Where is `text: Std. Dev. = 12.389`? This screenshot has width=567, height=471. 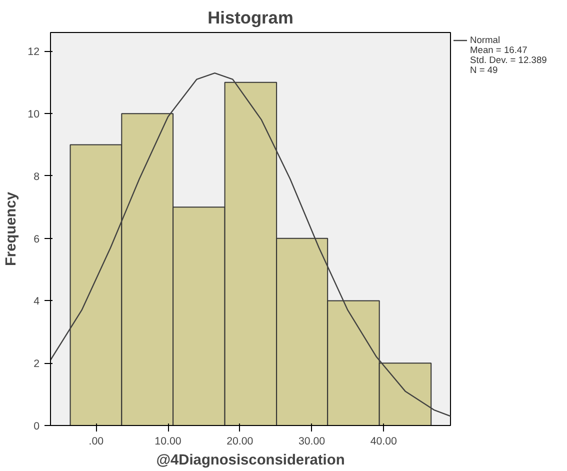
text: Std. Dev. = 12.389 is located at coordinates (508, 60).